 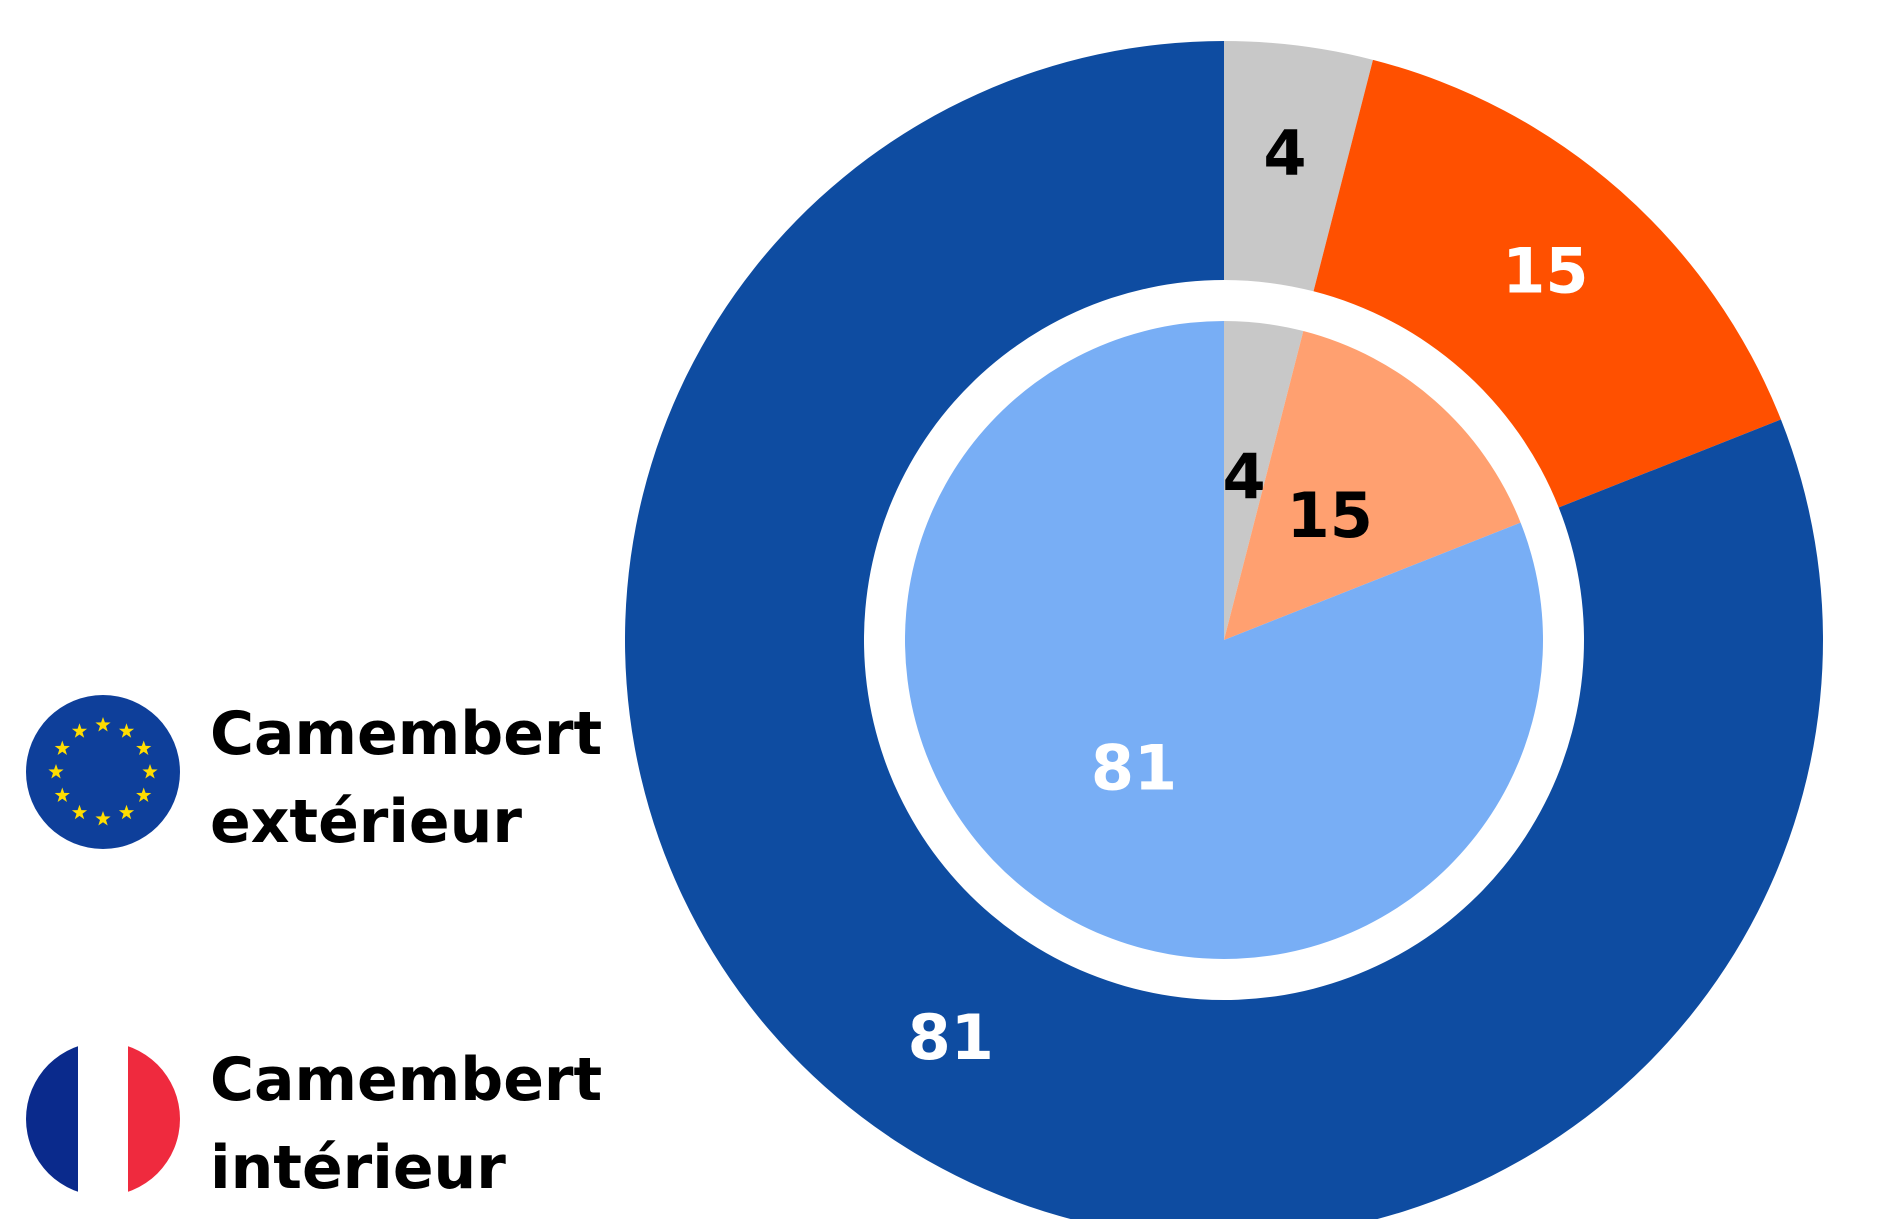 I want to click on eu-flag-icon, so click(x=103, y=772).